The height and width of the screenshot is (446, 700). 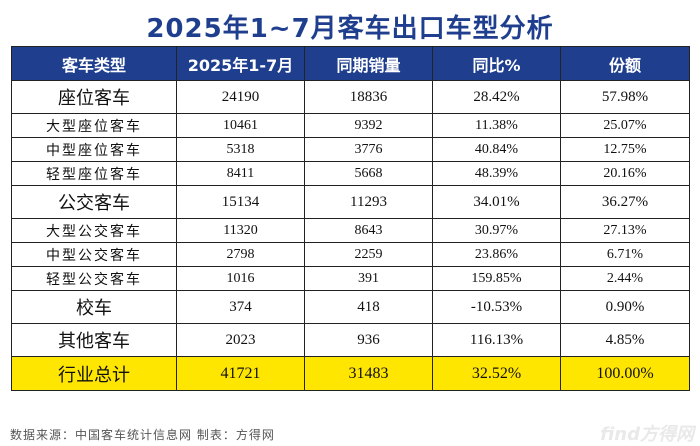 I want to click on cell-current: 2023, so click(x=240, y=340).